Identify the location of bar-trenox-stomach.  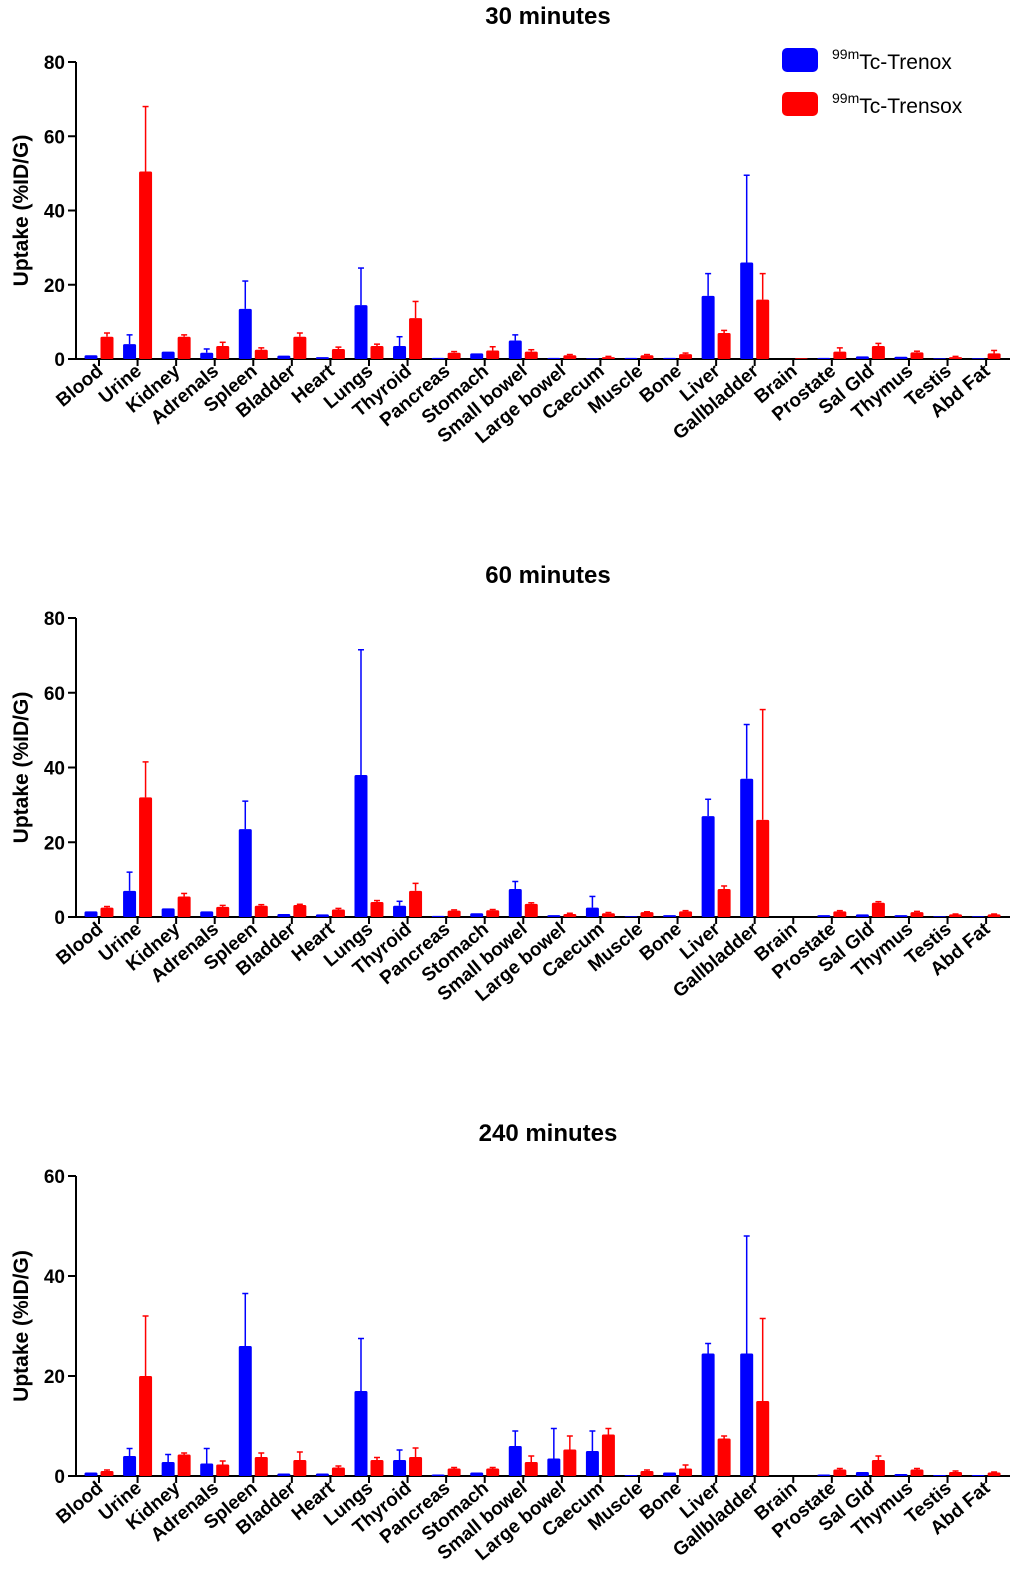
(477, 356).